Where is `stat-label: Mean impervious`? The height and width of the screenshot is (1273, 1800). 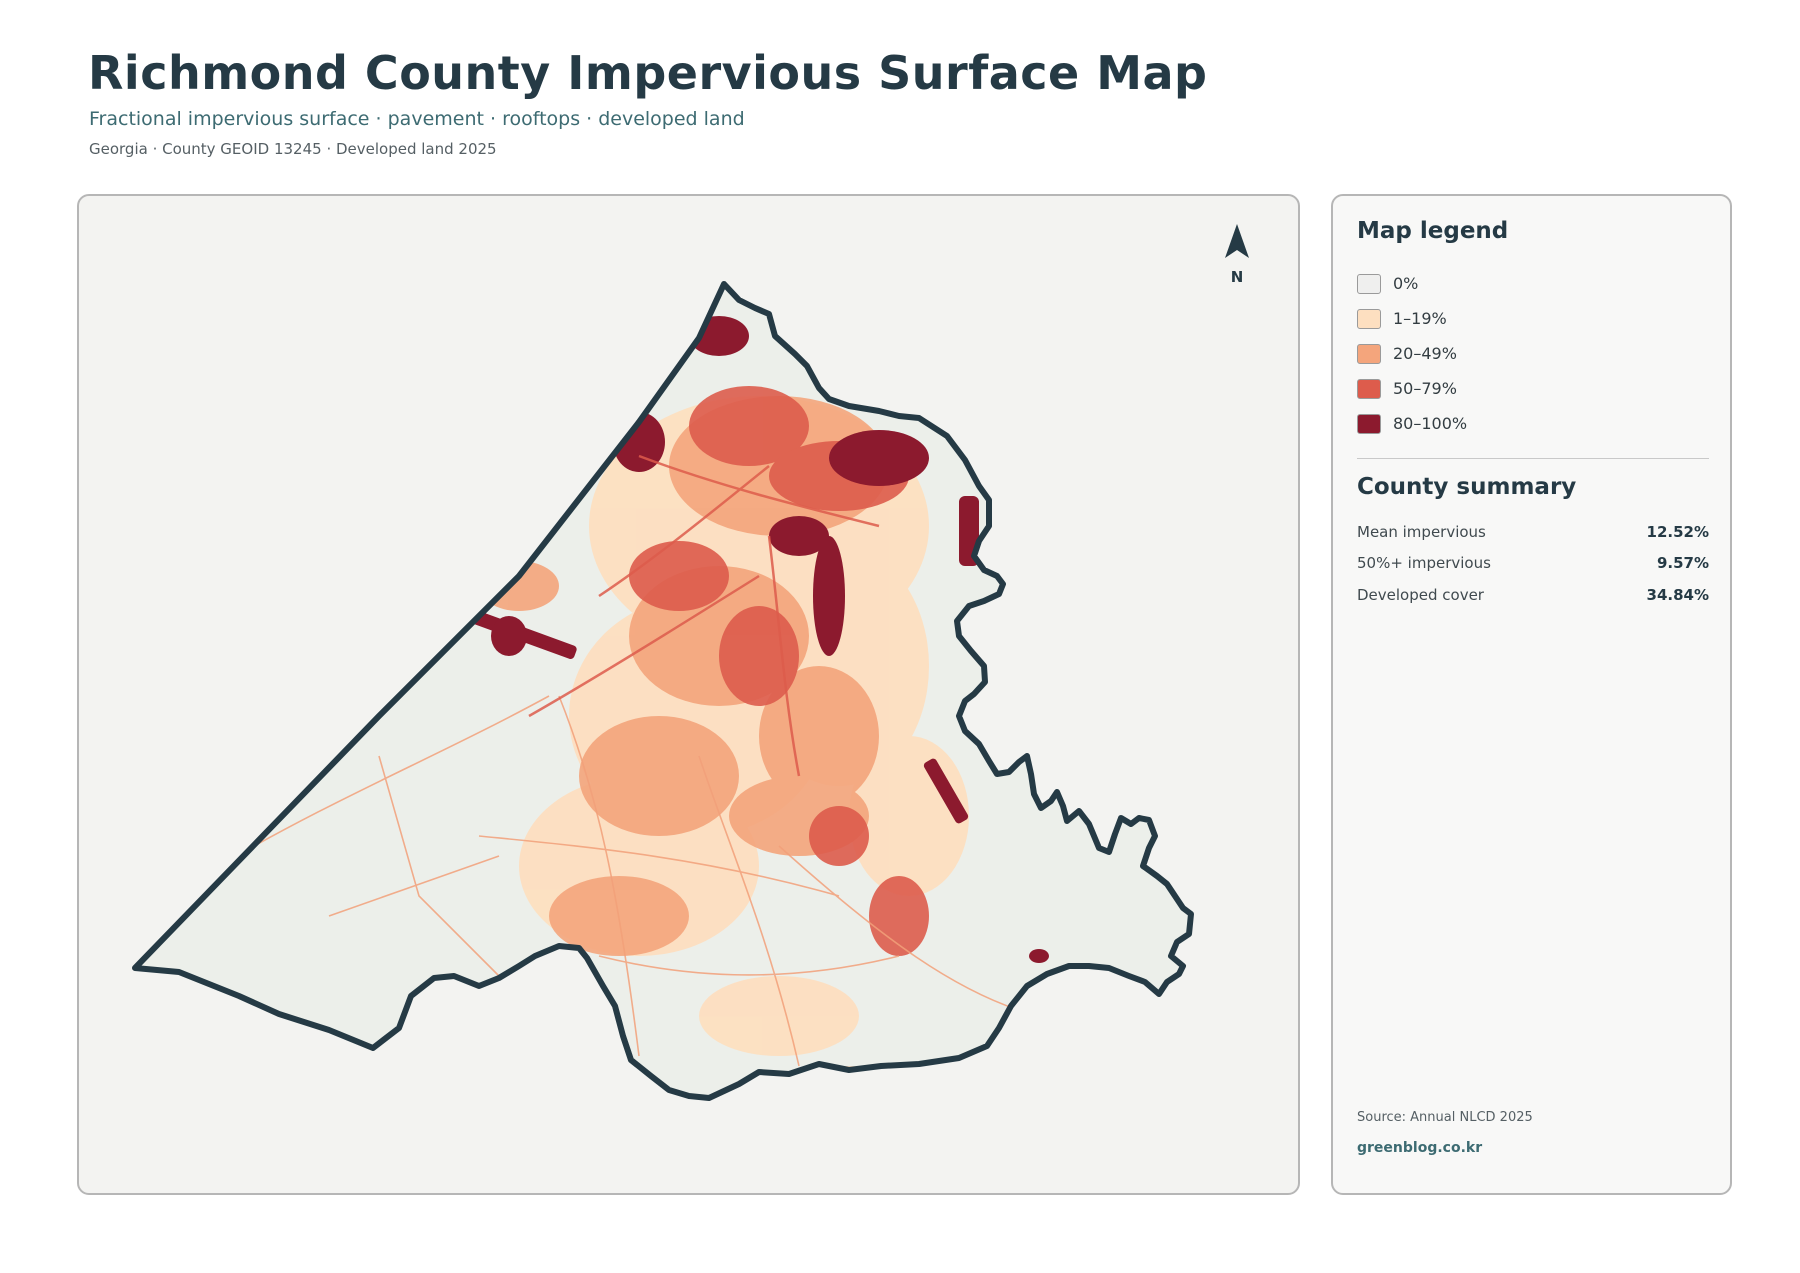
stat-label: Mean impervious is located at coordinates (1421, 531).